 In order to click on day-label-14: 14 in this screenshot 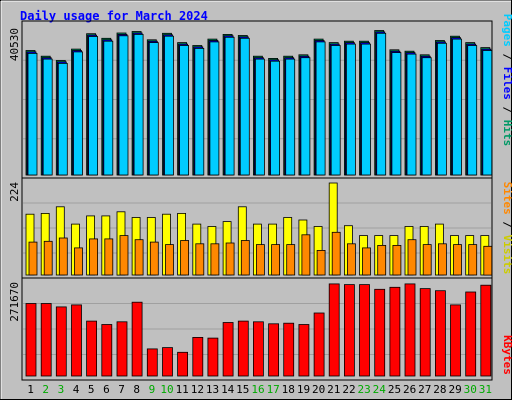, I will do `click(228, 389)`.